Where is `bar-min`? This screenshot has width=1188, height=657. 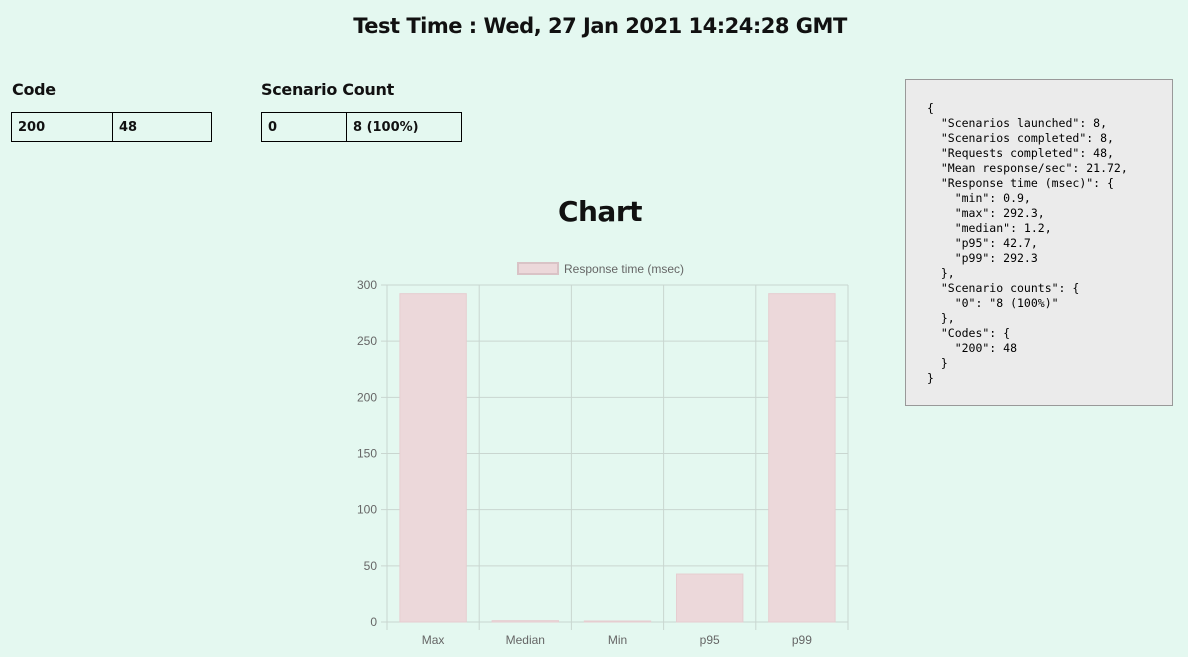 bar-min is located at coordinates (617, 621).